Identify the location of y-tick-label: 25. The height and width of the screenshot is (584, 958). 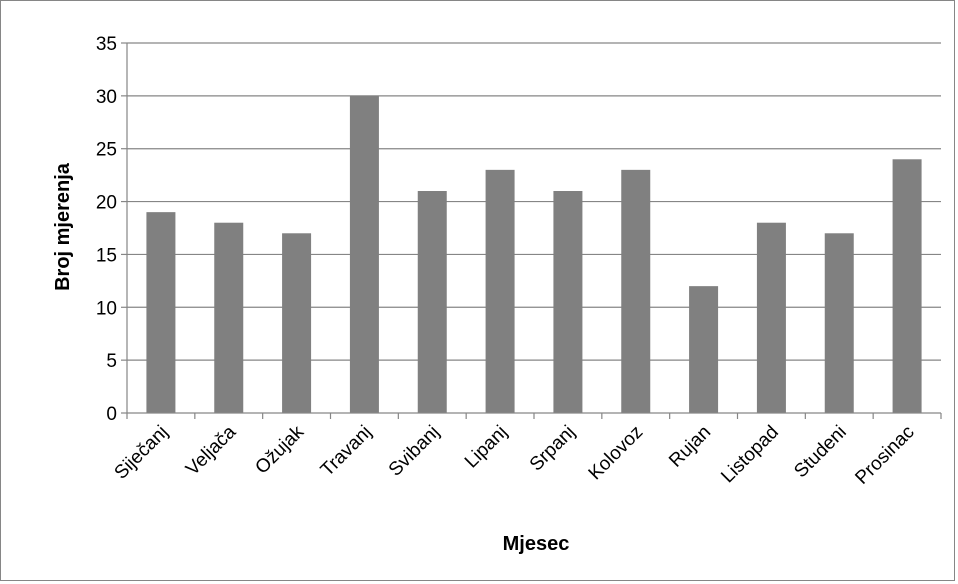
(106, 150).